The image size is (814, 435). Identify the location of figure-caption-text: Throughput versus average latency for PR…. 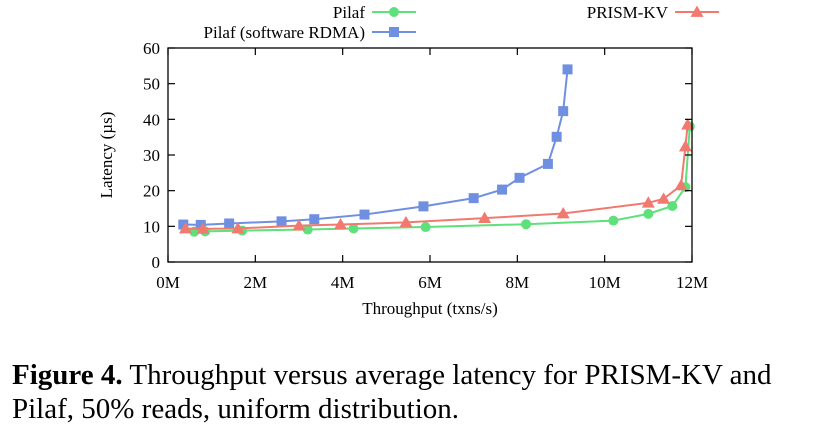
(392, 392).